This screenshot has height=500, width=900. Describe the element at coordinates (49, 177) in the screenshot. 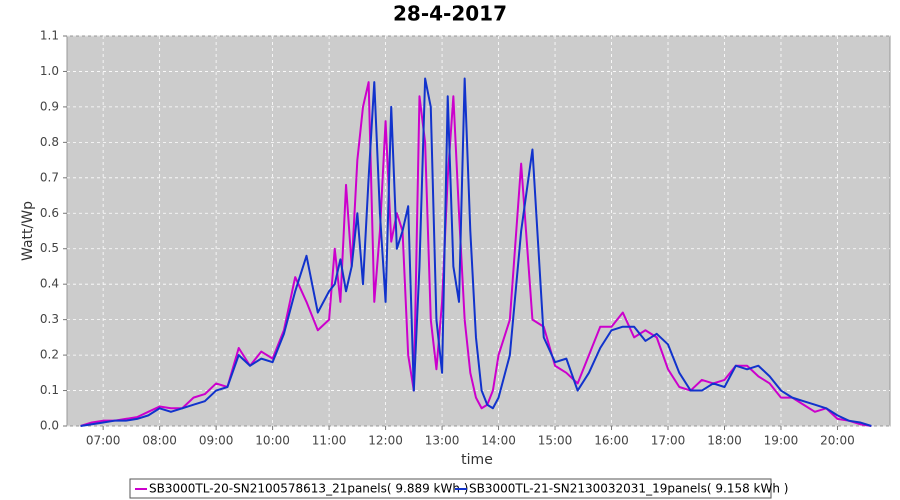

I see `y-tick-label: 0.7` at that location.